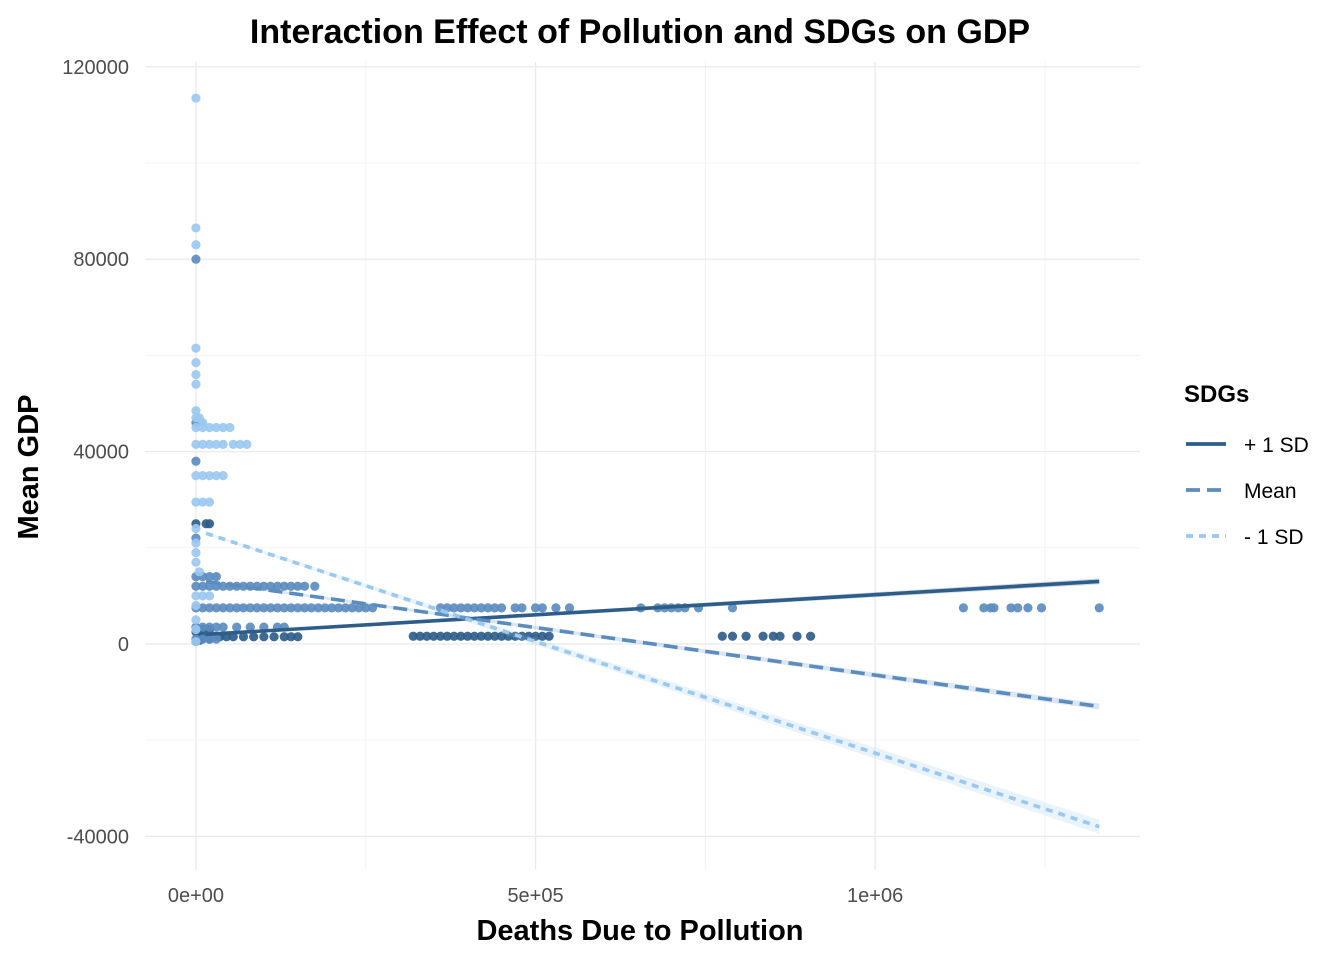 The height and width of the screenshot is (960, 1344). I want to click on y-tick-label: -40000, so click(98, 837).